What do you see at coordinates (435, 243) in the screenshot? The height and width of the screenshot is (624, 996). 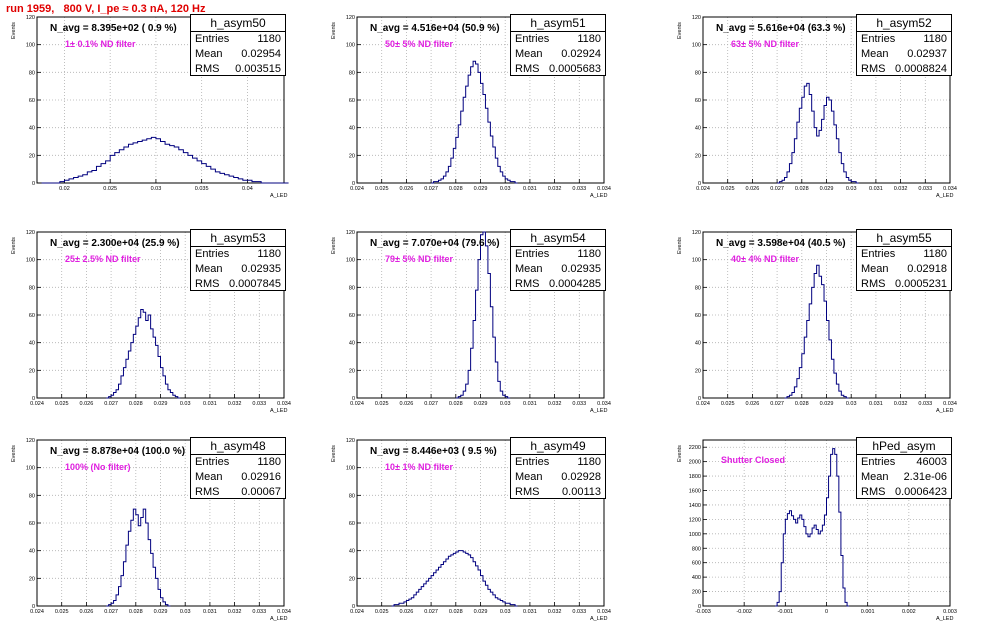 I see `n-avg-label: N_avg = 7.070e+04 (79.6 %)` at bounding box center [435, 243].